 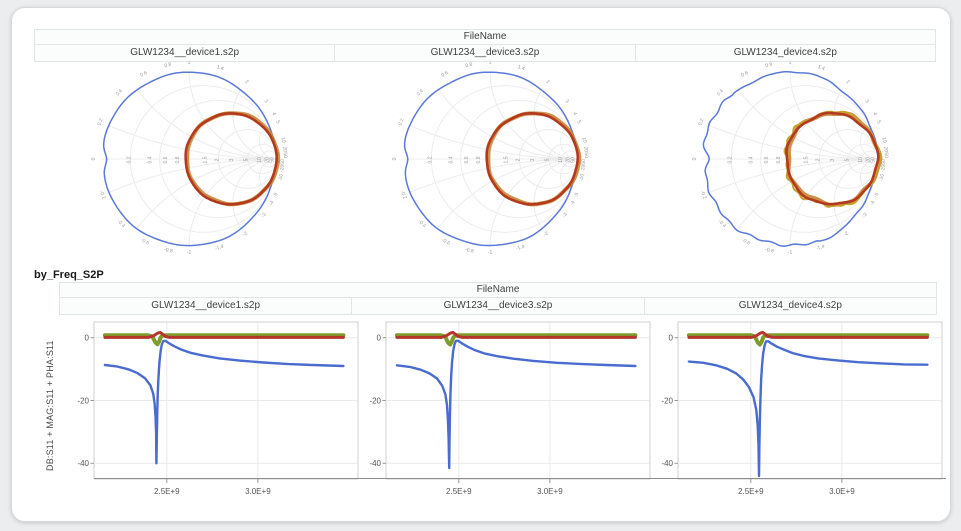 What do you see at coordinates (185, 53) in the screenshot?
I see `top-filename-col-device1: GLW1234__device1.s2p` at bounding box center [185, 53].